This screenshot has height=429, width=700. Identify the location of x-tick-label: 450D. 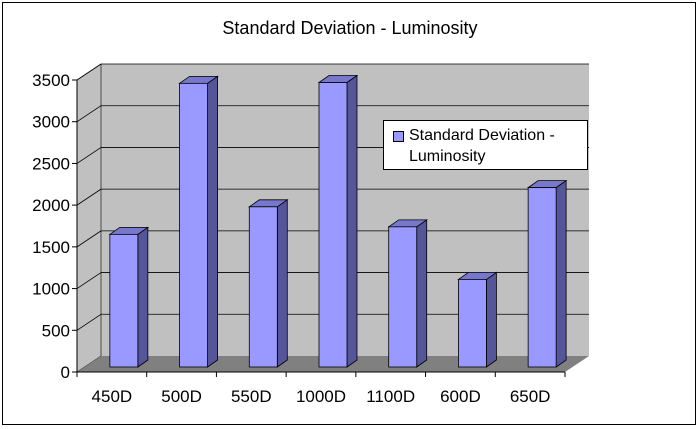
(112, 396).